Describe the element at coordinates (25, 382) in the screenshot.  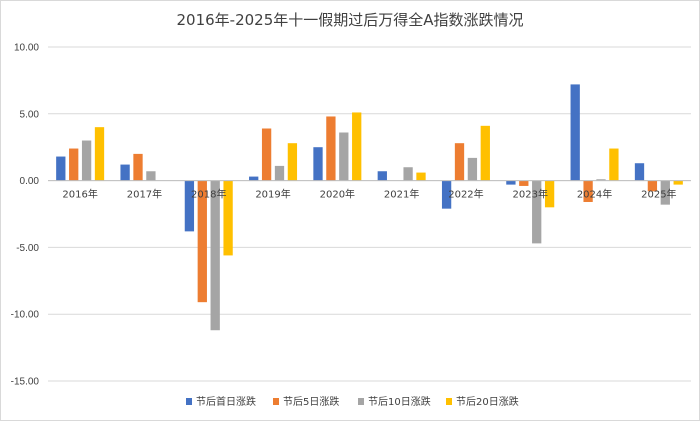
I see `y-tick-label: -15.00` at that location.